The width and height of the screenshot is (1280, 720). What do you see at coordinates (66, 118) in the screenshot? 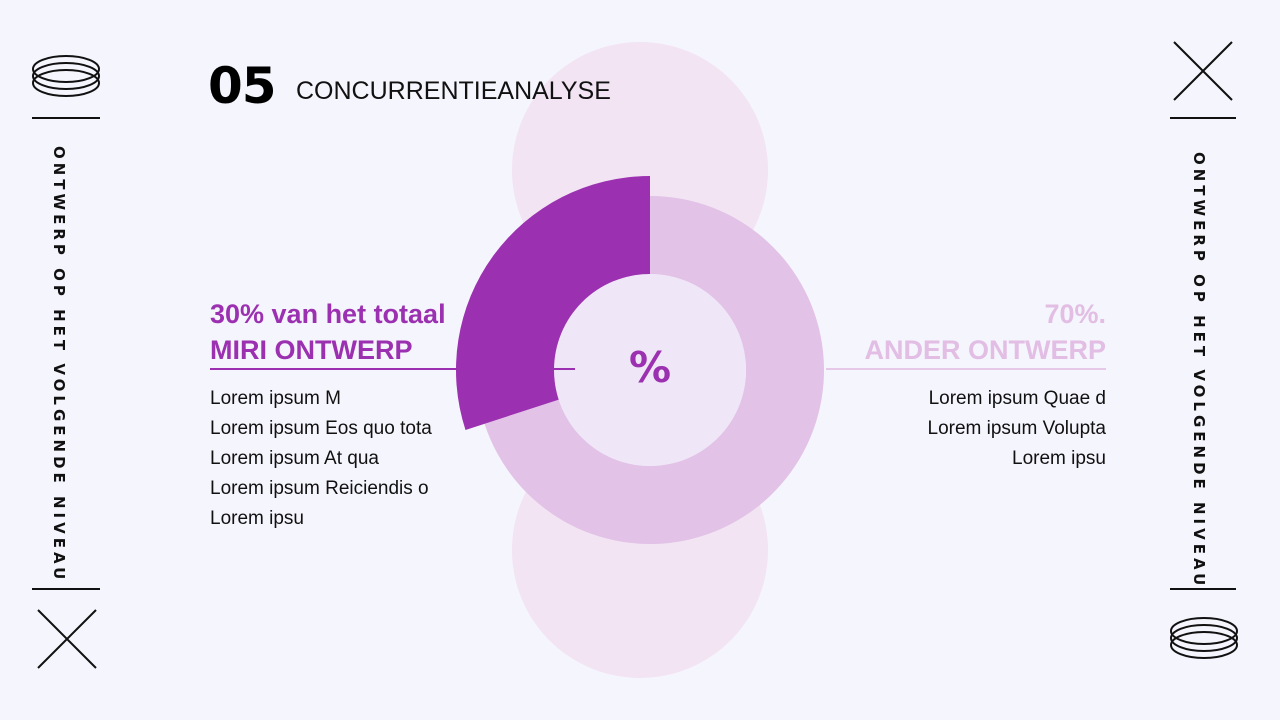
I see `left-top-divider` at bounding box center [66, 118].